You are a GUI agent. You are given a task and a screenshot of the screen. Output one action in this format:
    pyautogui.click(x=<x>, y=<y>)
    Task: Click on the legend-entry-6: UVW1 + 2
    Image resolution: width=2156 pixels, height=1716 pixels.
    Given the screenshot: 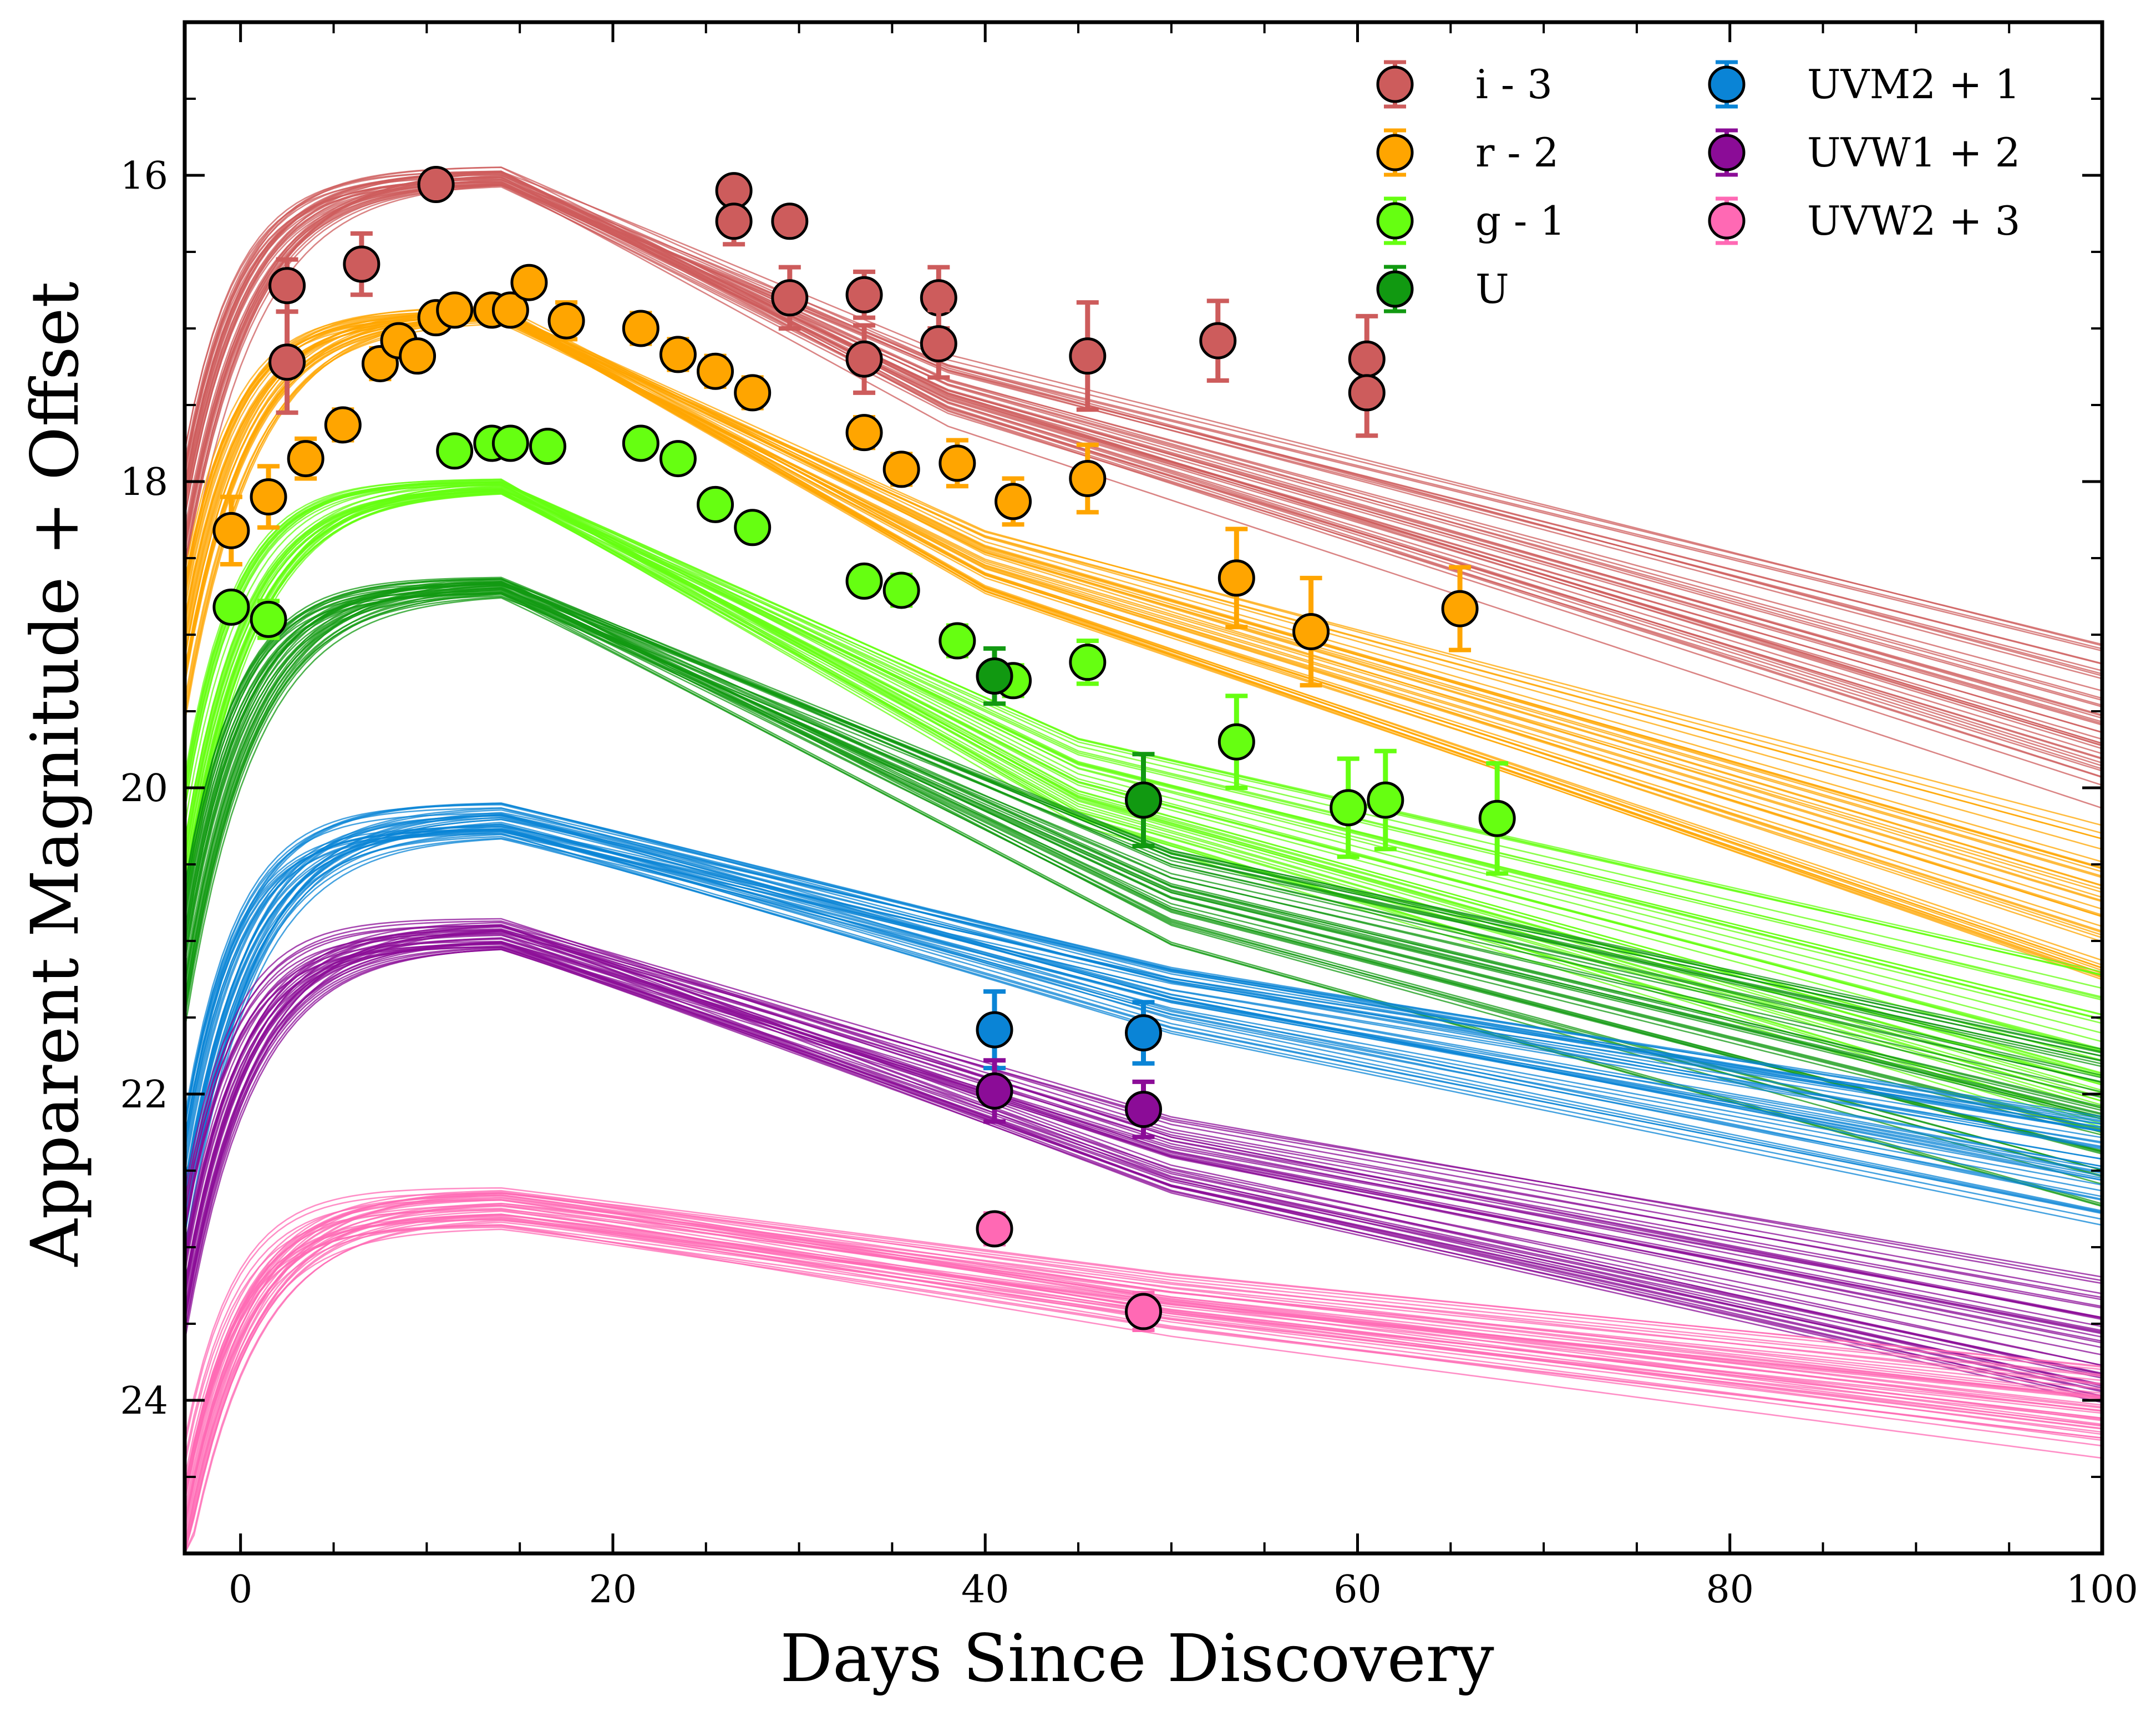 What is the action you would take?
    pyautogui.click(x=1864, y=152)
    